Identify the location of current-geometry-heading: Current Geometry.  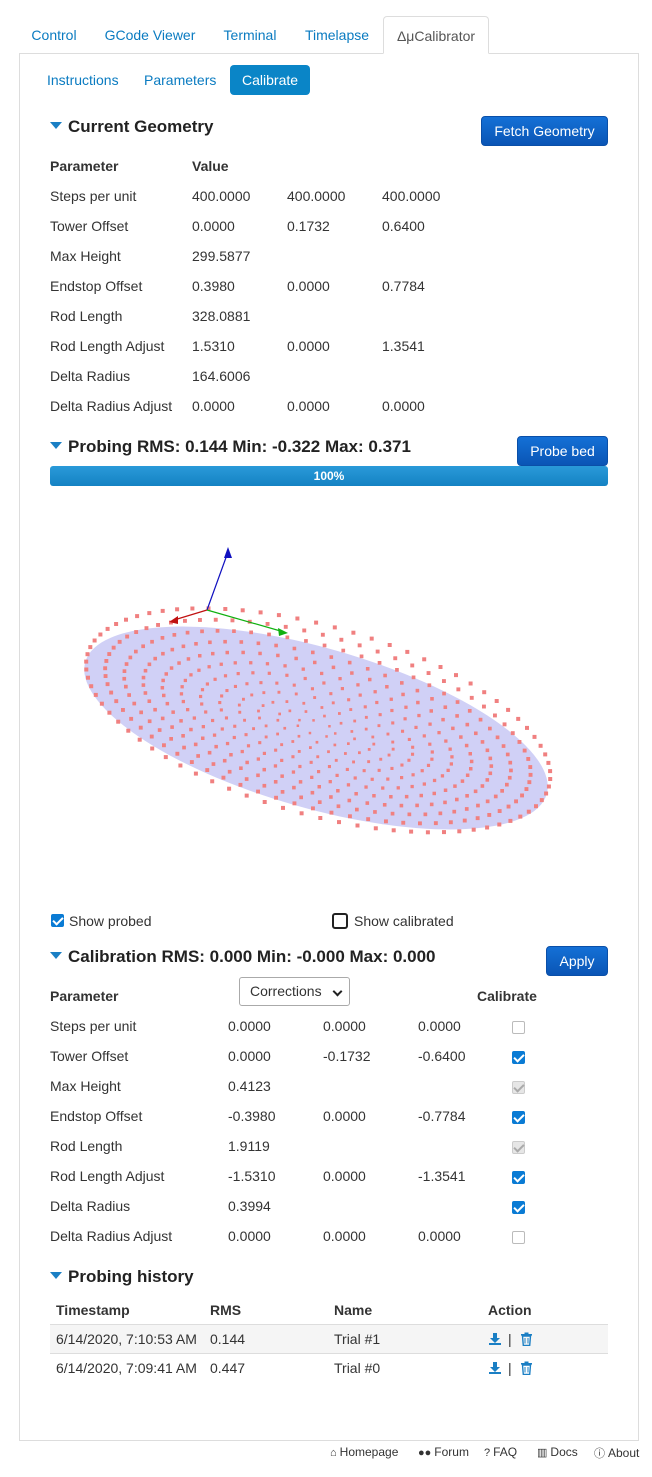
(131, 127).